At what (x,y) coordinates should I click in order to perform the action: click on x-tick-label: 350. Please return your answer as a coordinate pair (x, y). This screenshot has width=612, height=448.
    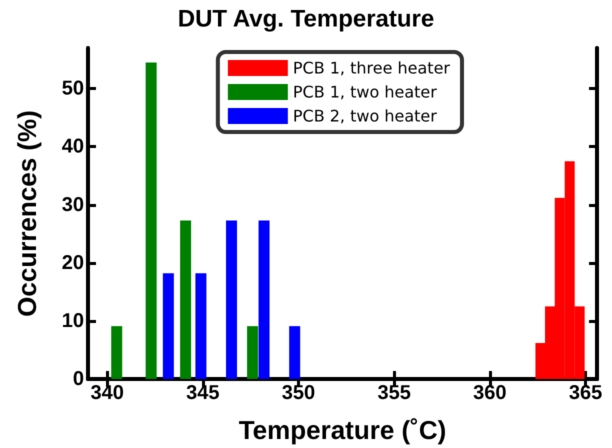
    Looking at the image, I should click on (299, 393).